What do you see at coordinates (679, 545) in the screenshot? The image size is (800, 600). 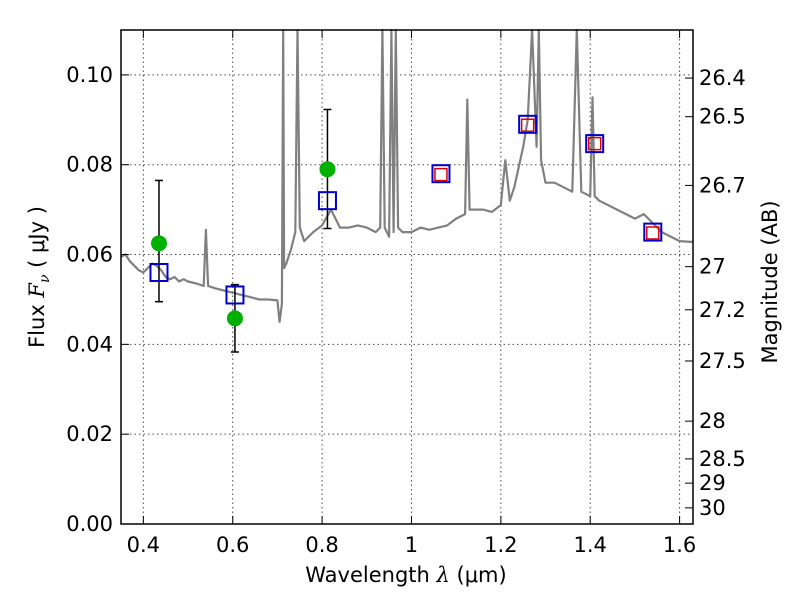 I see `x-tick-label: 1.6` at bounding box center [679, 545].